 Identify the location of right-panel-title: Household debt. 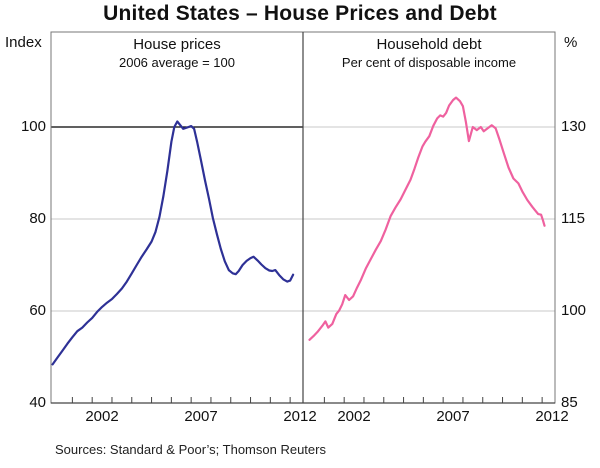
(429, 44).